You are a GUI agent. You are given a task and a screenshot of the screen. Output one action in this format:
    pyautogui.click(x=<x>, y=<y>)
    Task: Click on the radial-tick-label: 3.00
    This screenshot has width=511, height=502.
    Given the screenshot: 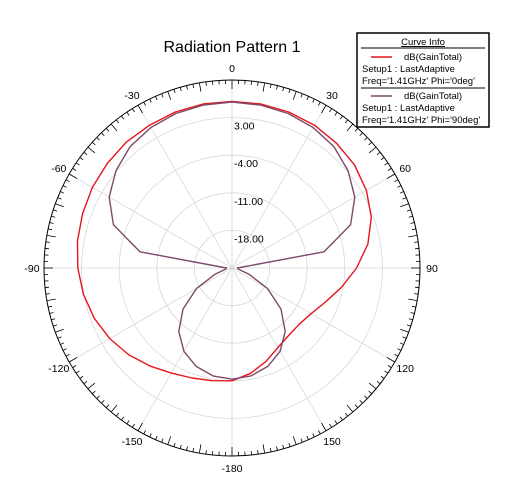 What is the action you would take?
    pyautogui.click(x=244, y=127)
    